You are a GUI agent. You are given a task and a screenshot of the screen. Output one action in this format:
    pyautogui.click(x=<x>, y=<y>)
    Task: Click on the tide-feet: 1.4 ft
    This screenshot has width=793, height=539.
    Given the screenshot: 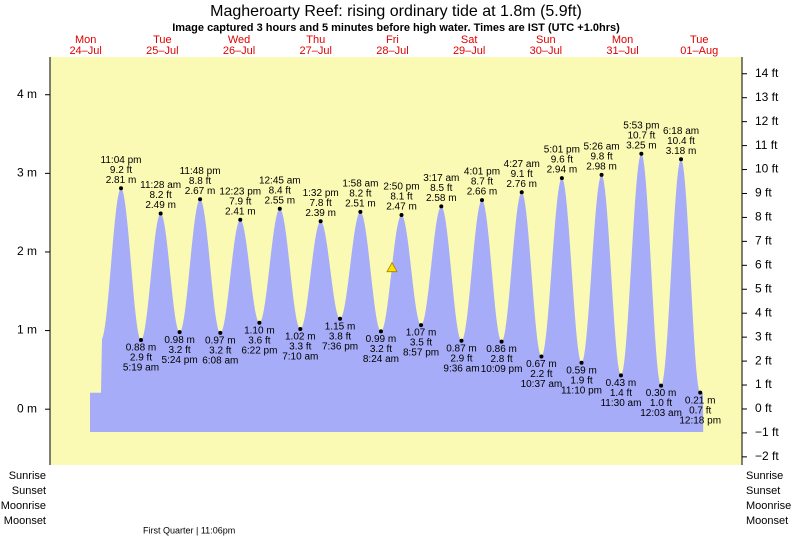 What is the action you would take?
    pyautogui.click(x=621, y=393)
    